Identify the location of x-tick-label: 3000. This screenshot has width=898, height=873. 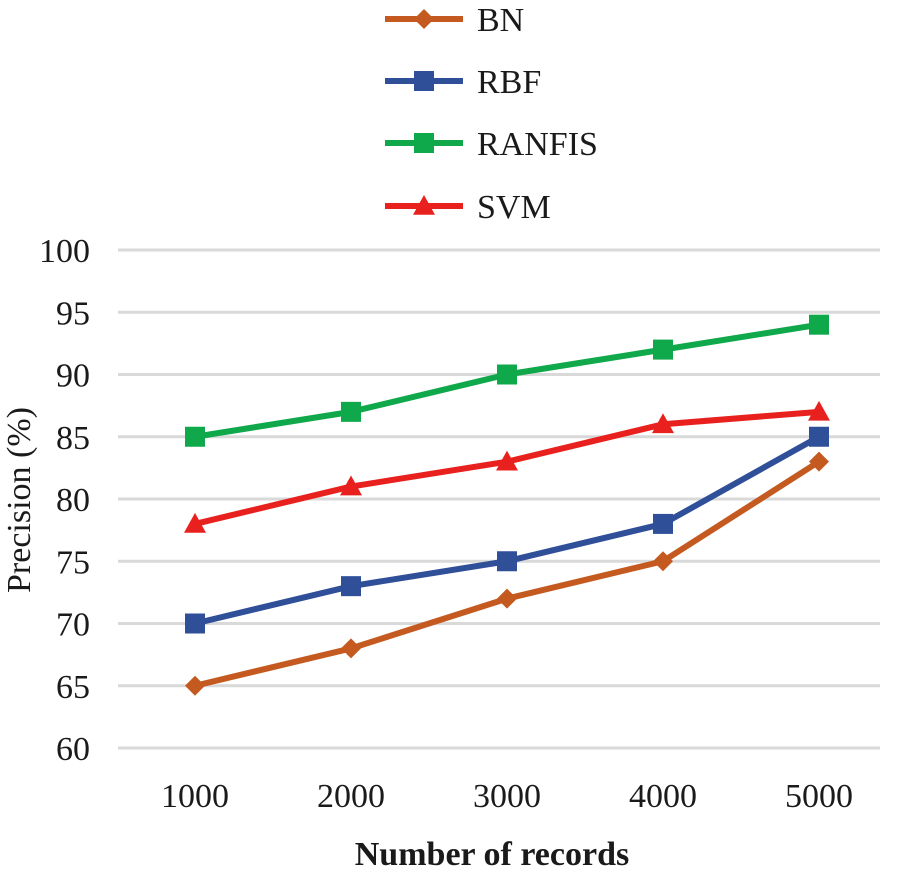
(507, 796).